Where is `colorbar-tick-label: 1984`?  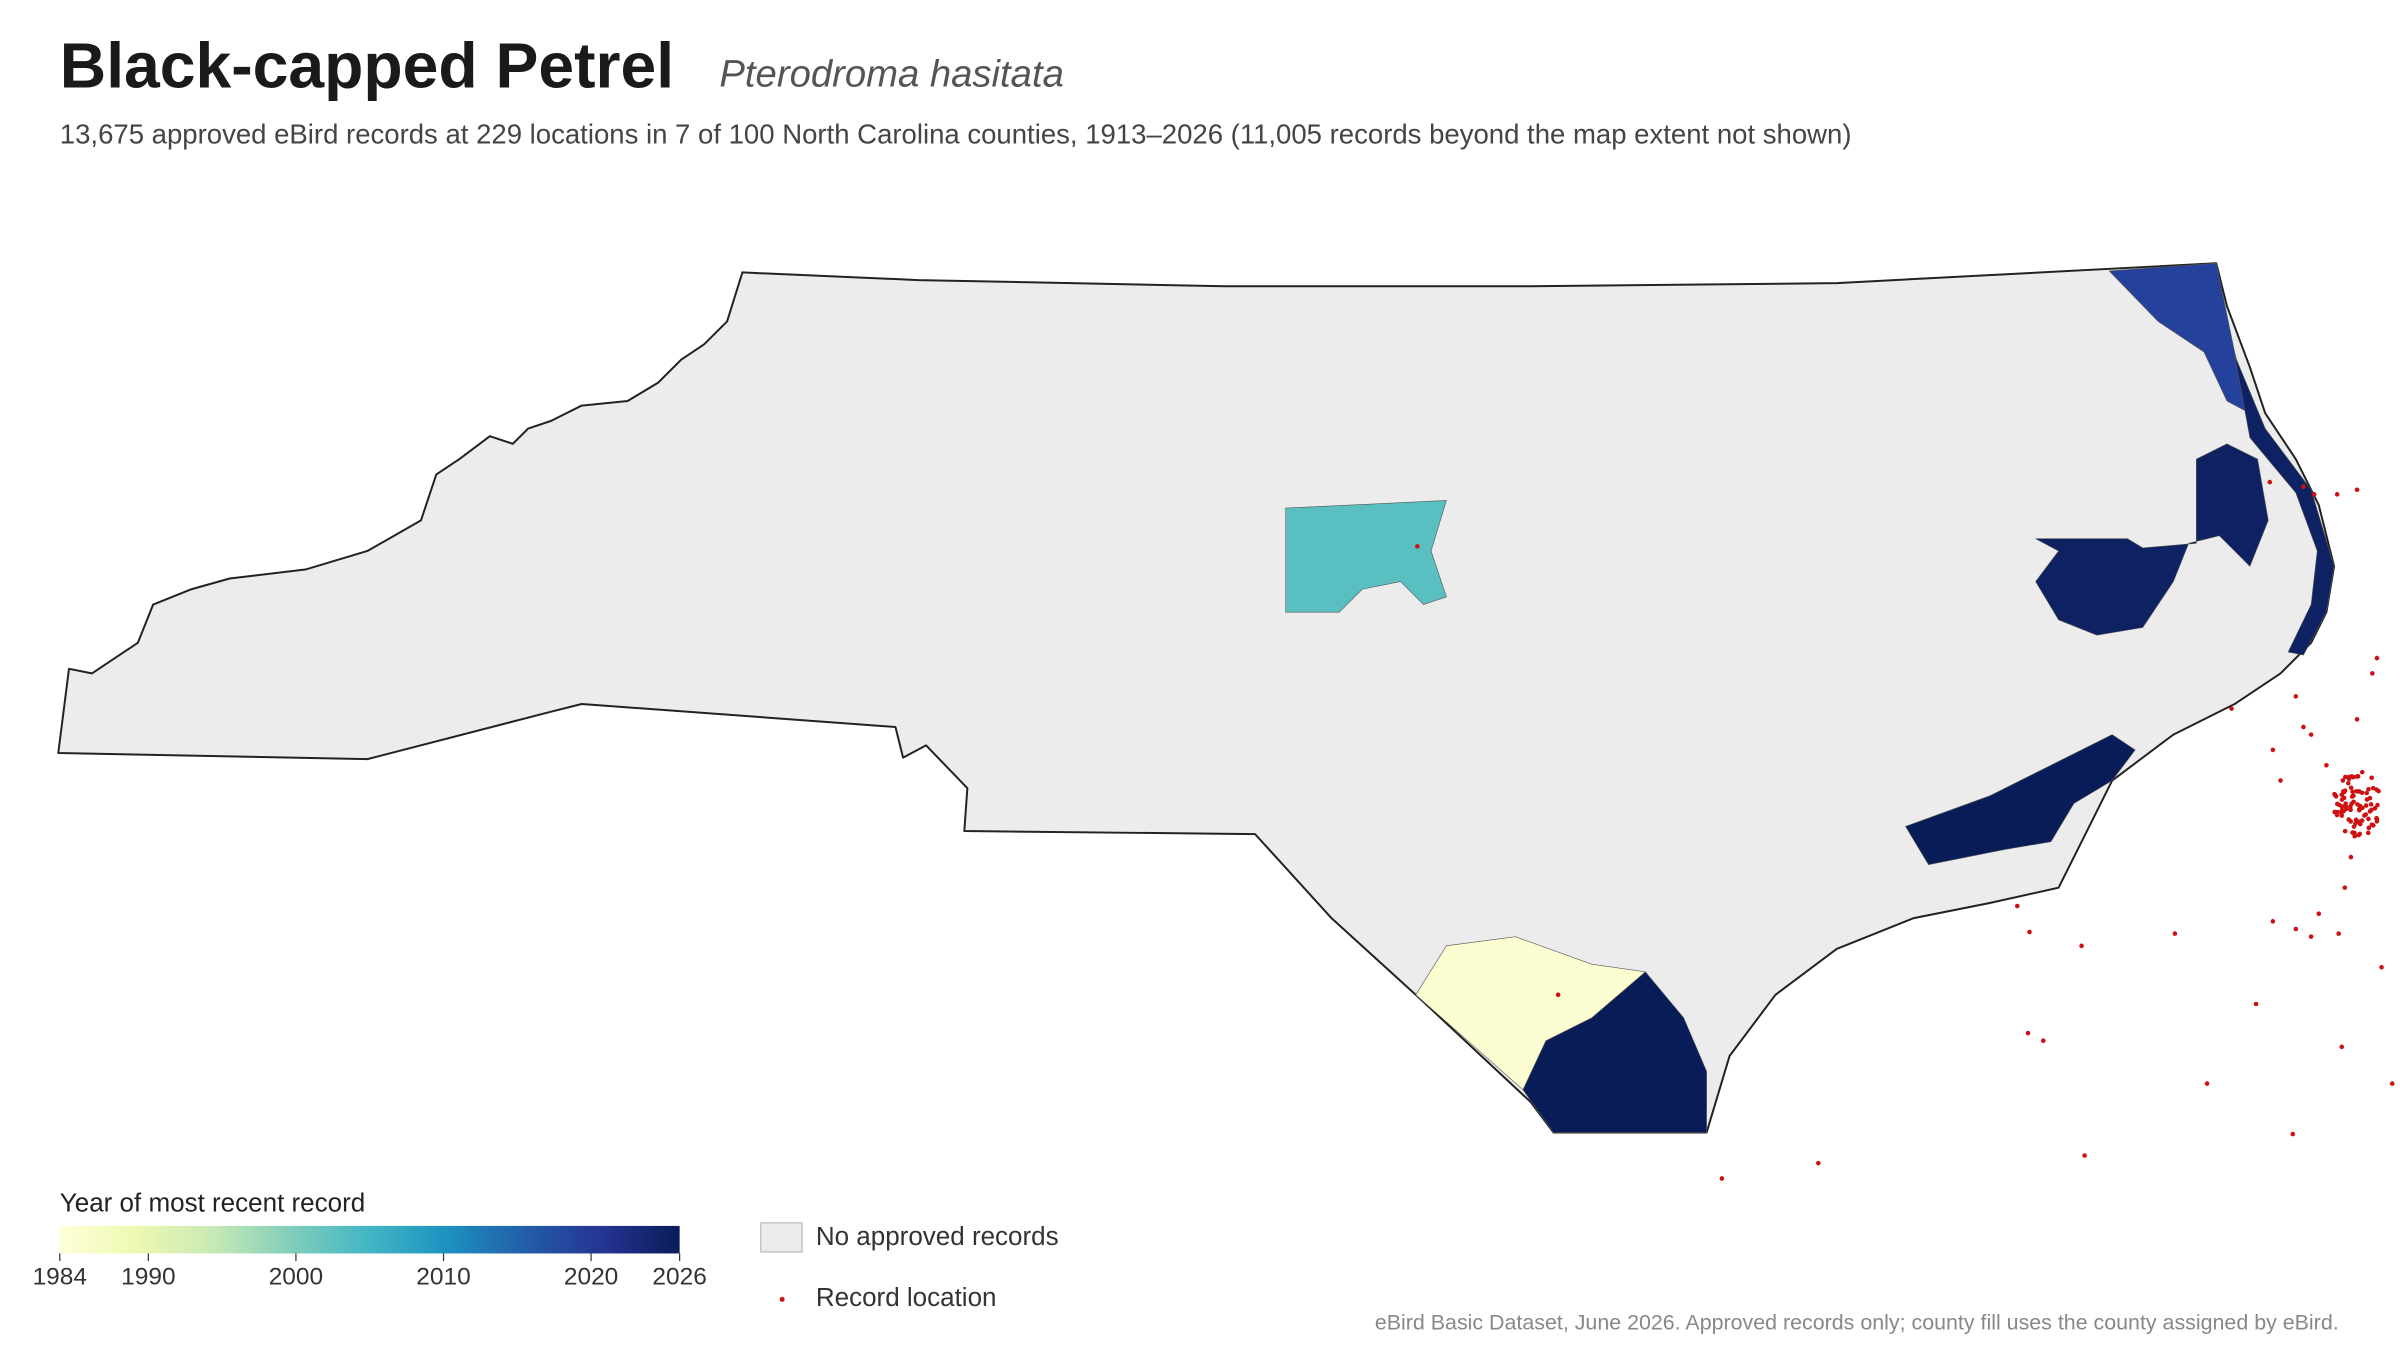 colorbar-tick-label: 1984 is located at coordinates (60, 1276).